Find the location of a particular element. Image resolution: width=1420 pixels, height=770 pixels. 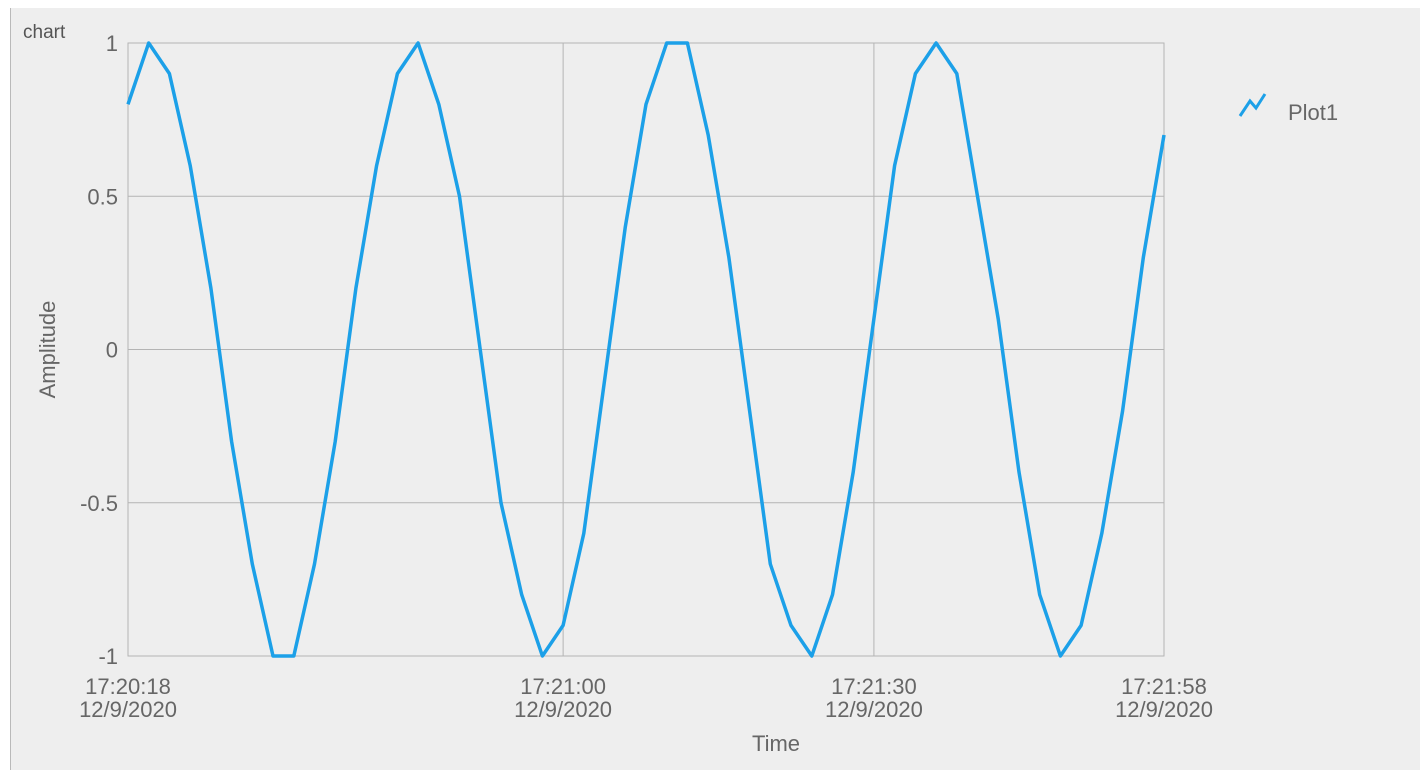

y-tick-label: 0 is located at coordinates (112, 350).